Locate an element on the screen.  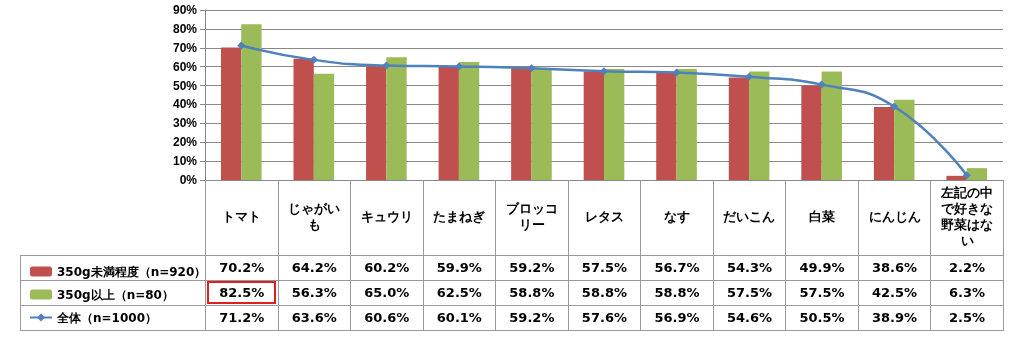
x-tick-label: 白菜 is located at coordinates (822, 217).